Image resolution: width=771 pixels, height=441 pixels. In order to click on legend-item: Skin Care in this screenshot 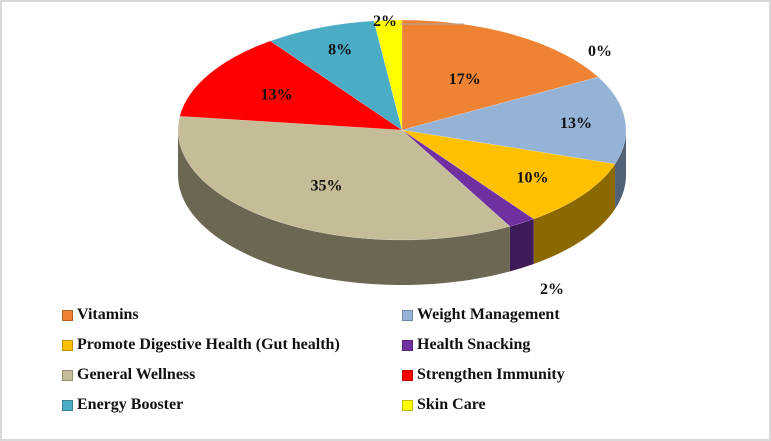, I will do `click(532, 405)`.